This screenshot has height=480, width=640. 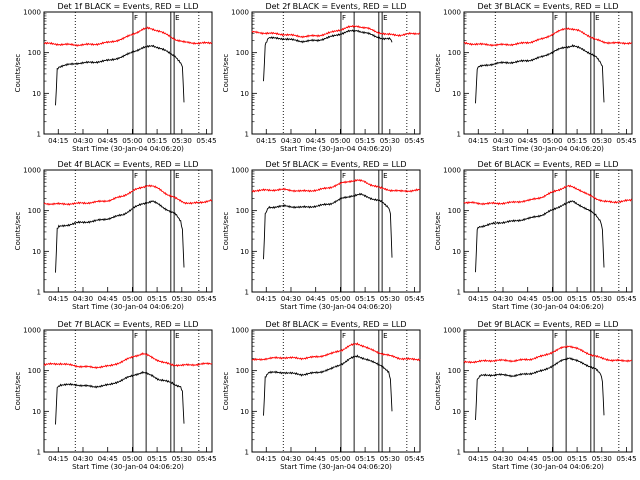 I want to click on panel-title: Det 9f BLACK = Events, RED = LLD, so click(x=547, y=324).